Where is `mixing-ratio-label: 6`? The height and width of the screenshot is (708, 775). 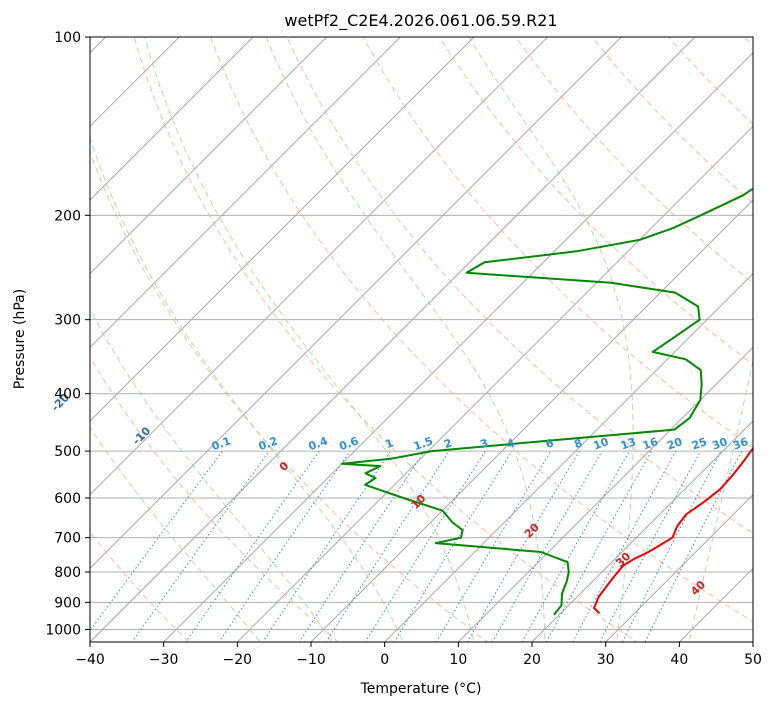 mixing-ratio-label: 6 is located at coordinates (550, 443).